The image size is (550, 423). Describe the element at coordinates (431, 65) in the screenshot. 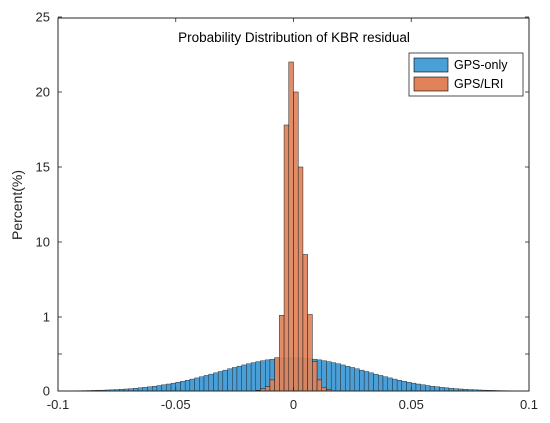

I see `legend-swatch-gps-only` at that location.